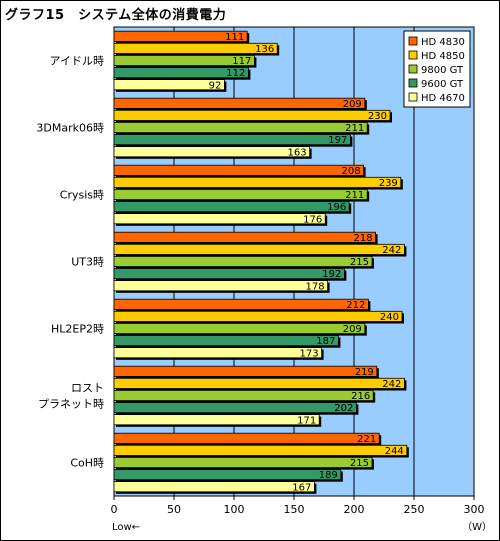  What do you see at coordinates (126, 527) in the screenshot?
I see `x-axis-label-left: Low←` at bounding box center [126, 527].